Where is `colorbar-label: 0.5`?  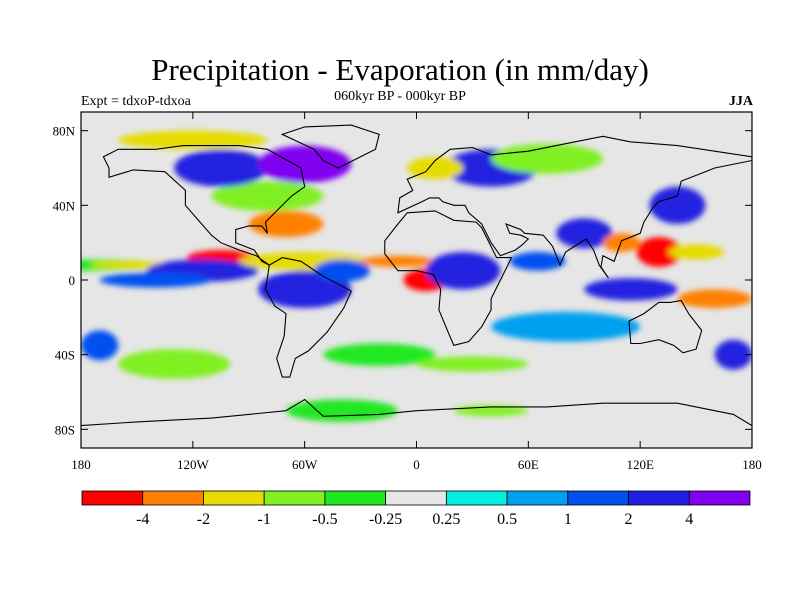
colorbar-label: 0.5 is located at coordinates (507, 519).